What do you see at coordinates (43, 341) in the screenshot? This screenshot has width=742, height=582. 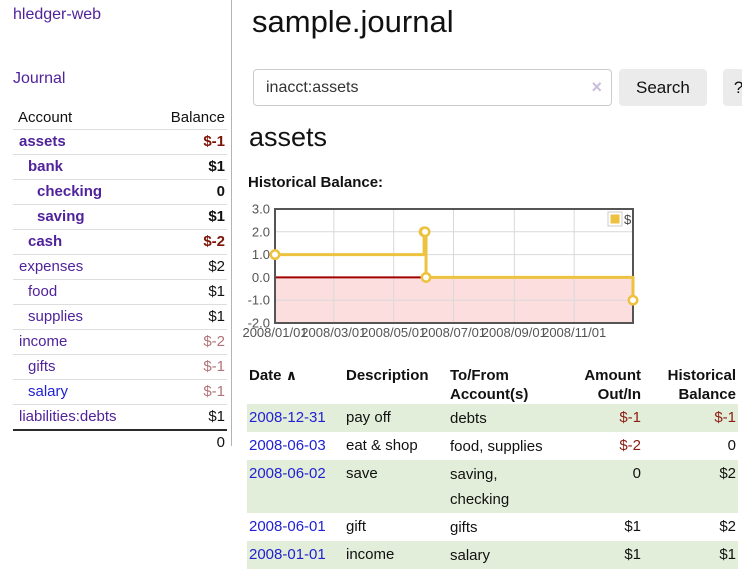 I see `account-link-income: income` at bounding box center [43, 341].